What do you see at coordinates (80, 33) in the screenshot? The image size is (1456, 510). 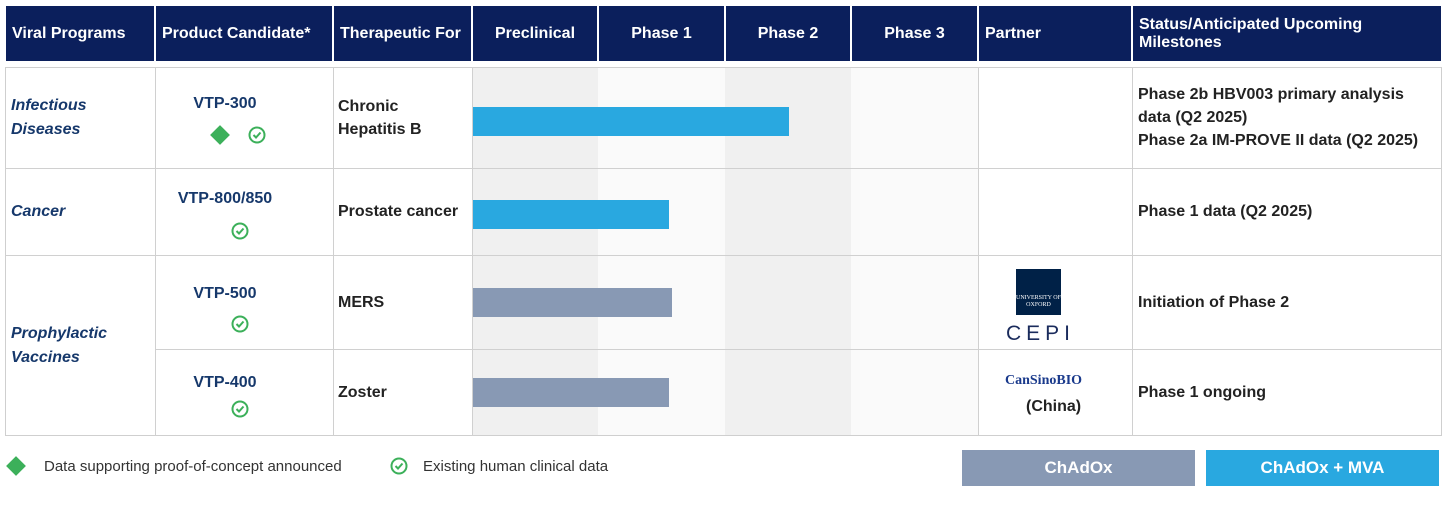 I see `header-cell: Viral Programs` at bounding box center [80, 33].